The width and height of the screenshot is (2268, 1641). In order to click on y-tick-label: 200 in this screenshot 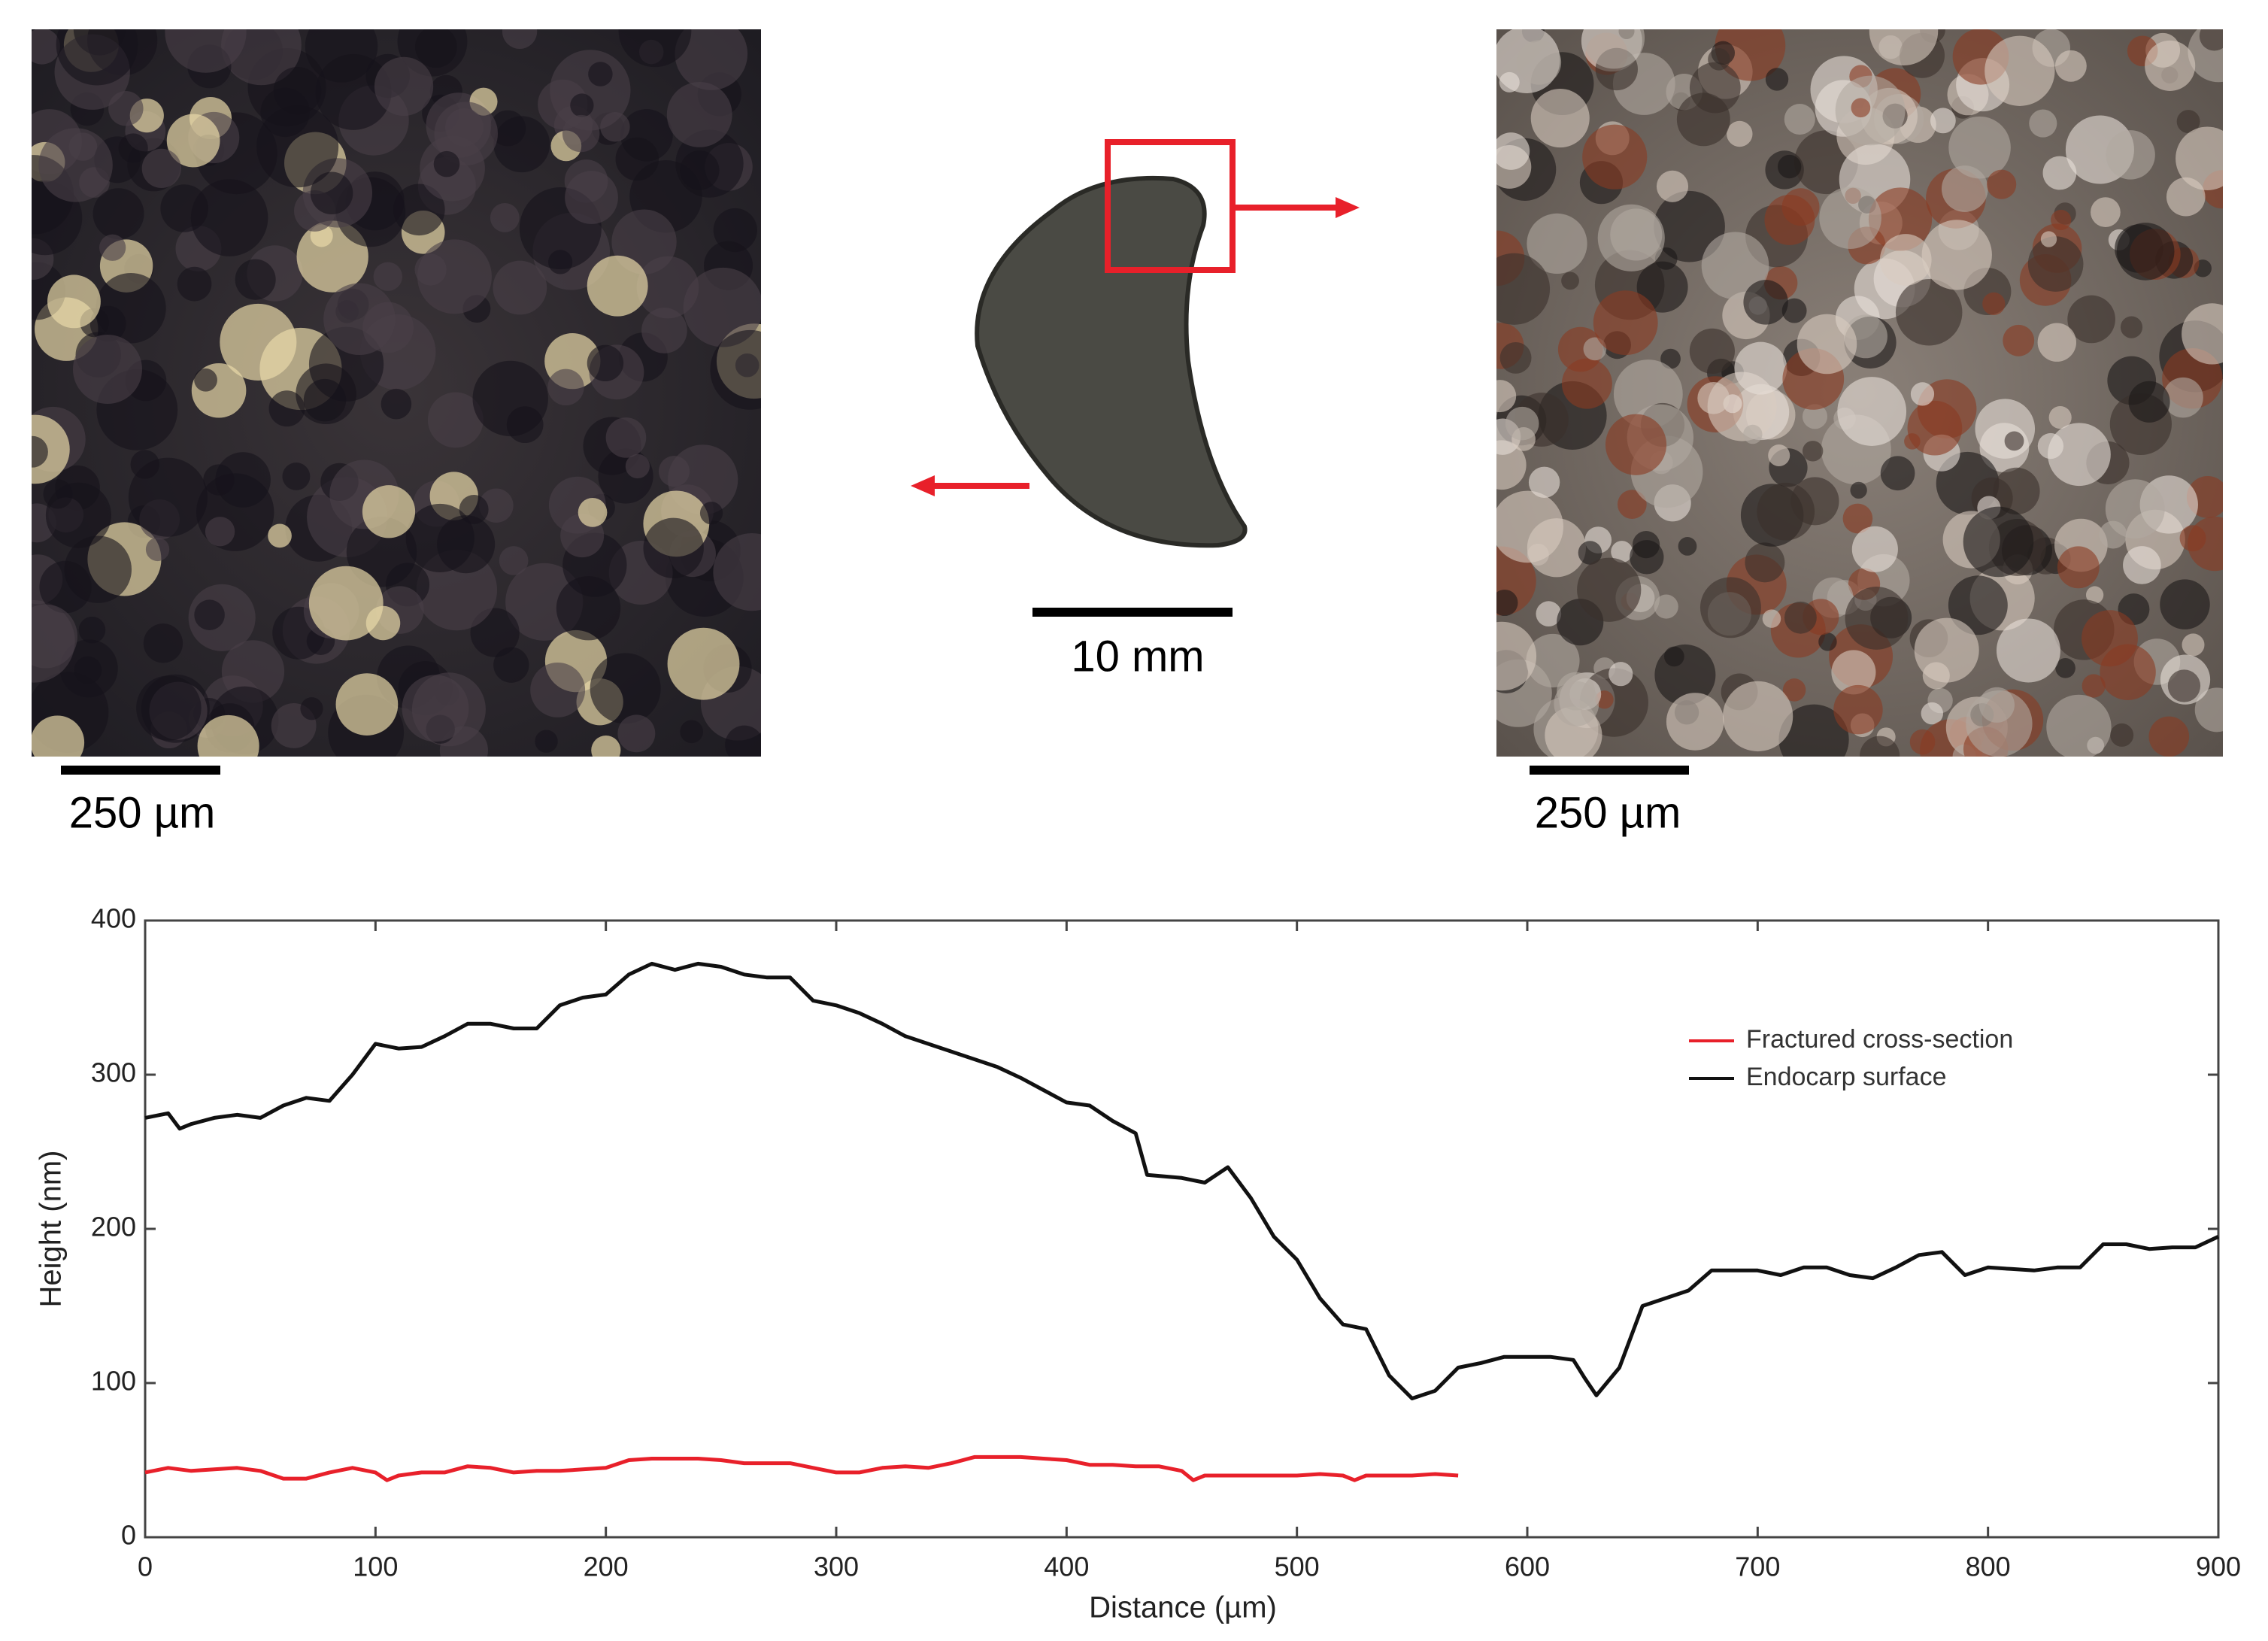, I will do `click(113, 1227)`.